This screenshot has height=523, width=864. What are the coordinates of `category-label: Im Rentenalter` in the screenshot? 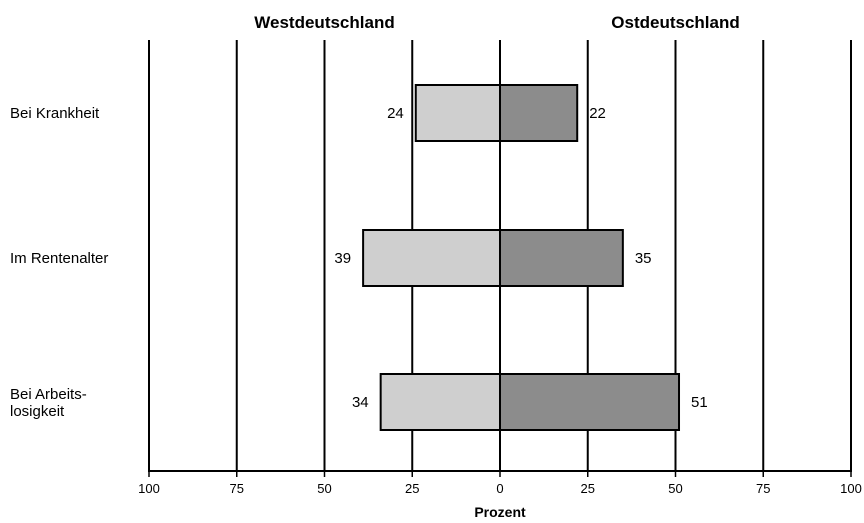 It's located at (59, 258).